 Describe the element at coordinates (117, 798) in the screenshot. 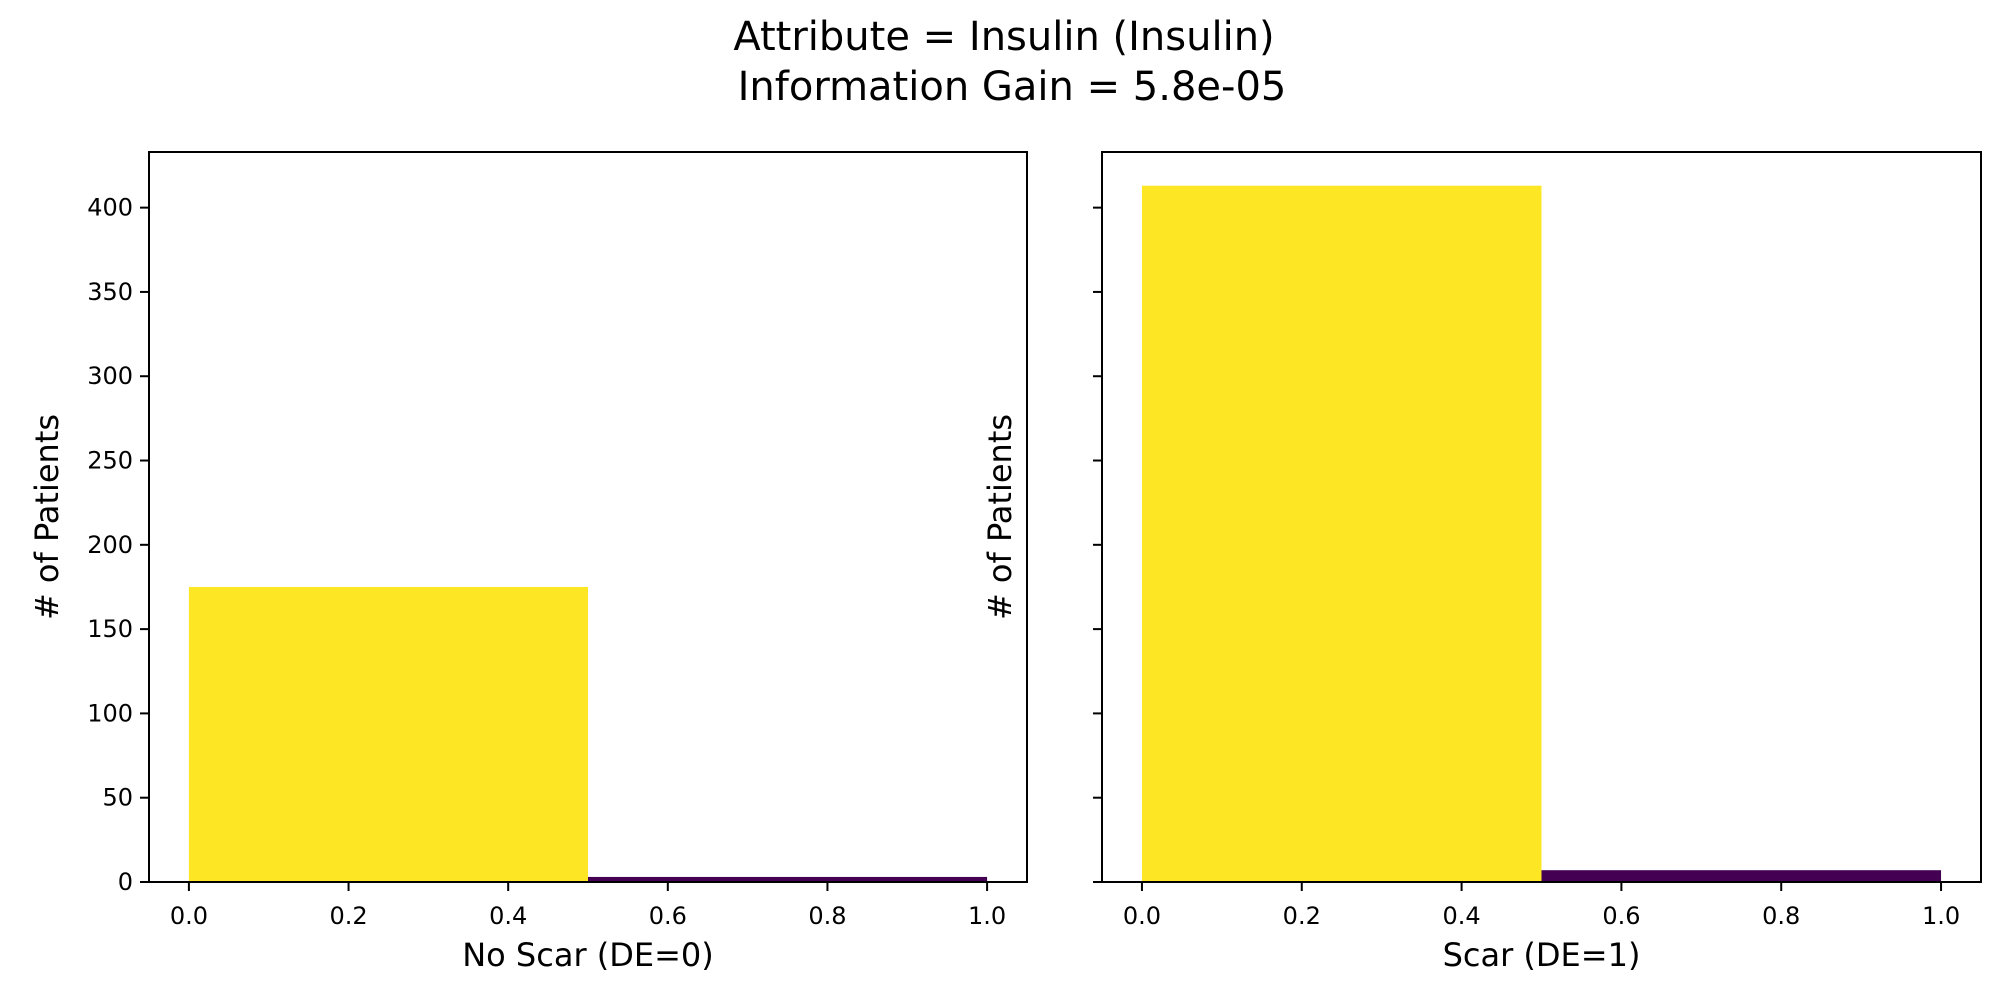

I see `y-tick-label: 50` at that location.